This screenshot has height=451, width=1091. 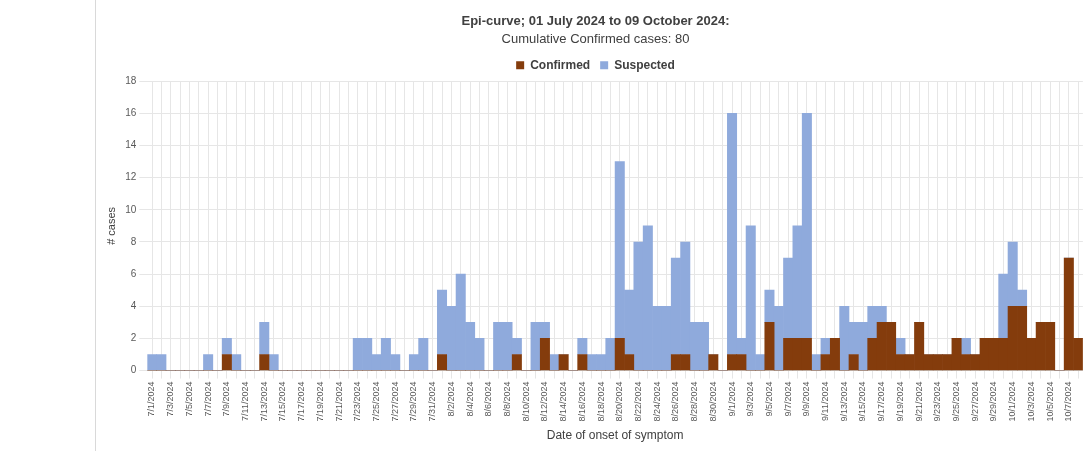 What do you see at coordinates (787, 399) in the screenshot?
I see `x-tick-label: 9/7/2024` at bounding box center [787, 399].